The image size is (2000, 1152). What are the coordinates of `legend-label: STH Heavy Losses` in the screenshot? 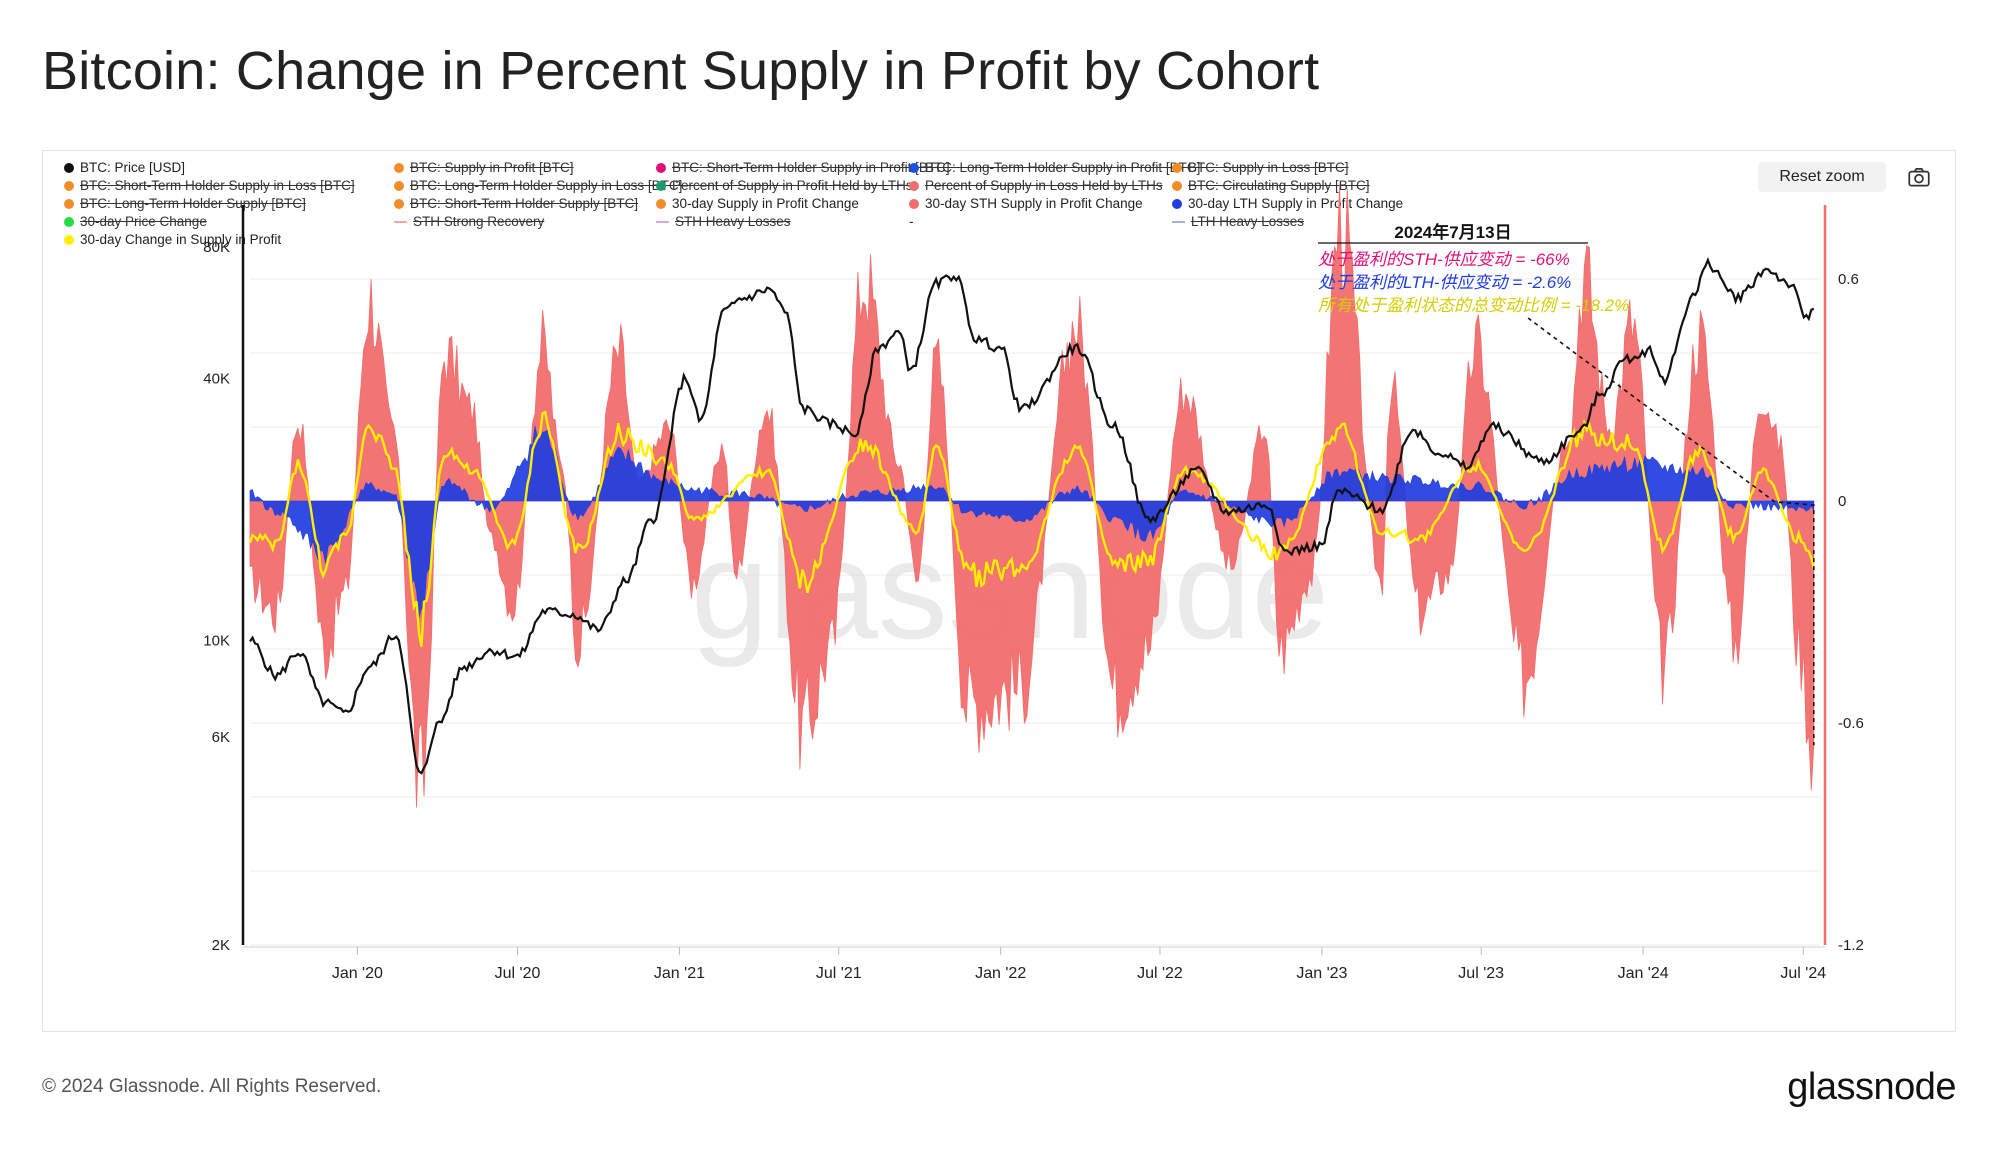 It's located at (733, 221).